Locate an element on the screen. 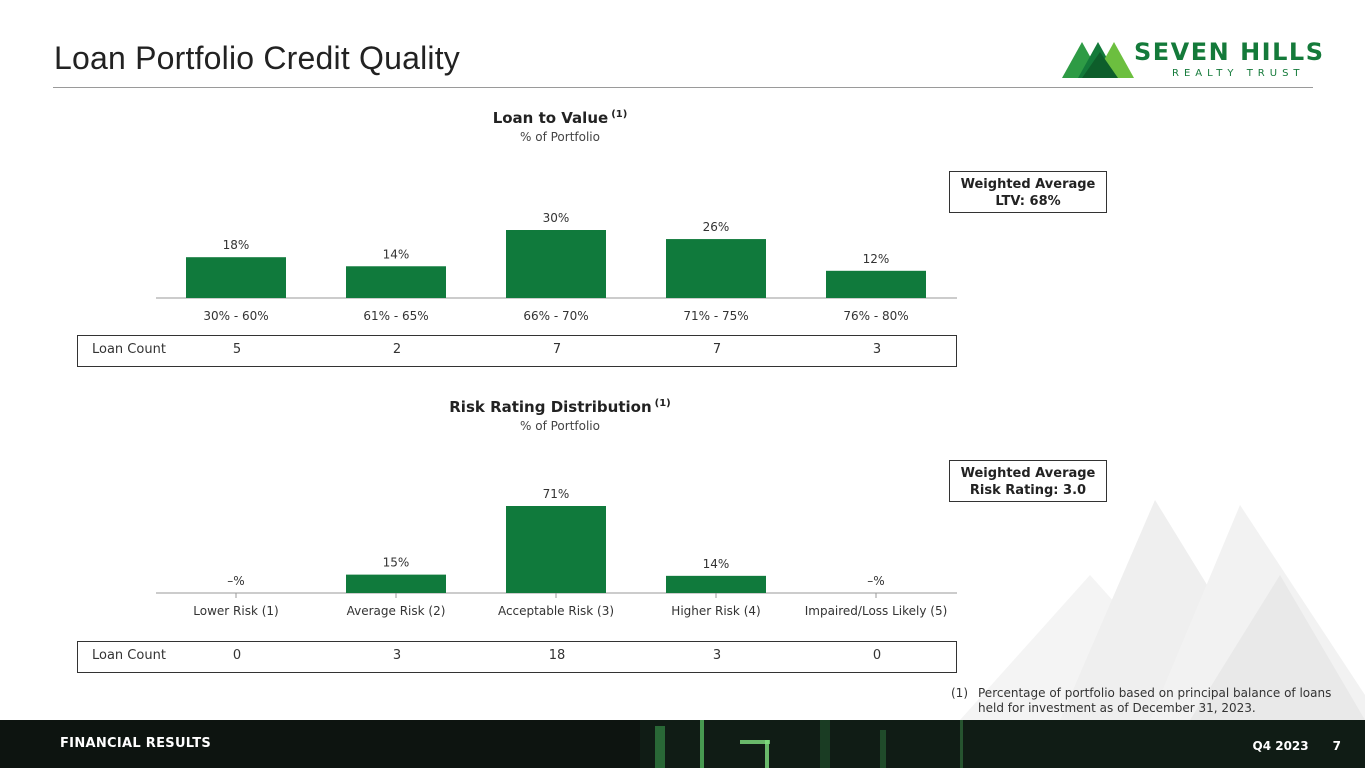 This screenshot has height=768, width=1365. risk-data-label-2: 15% is located at coordinates (396, 563).